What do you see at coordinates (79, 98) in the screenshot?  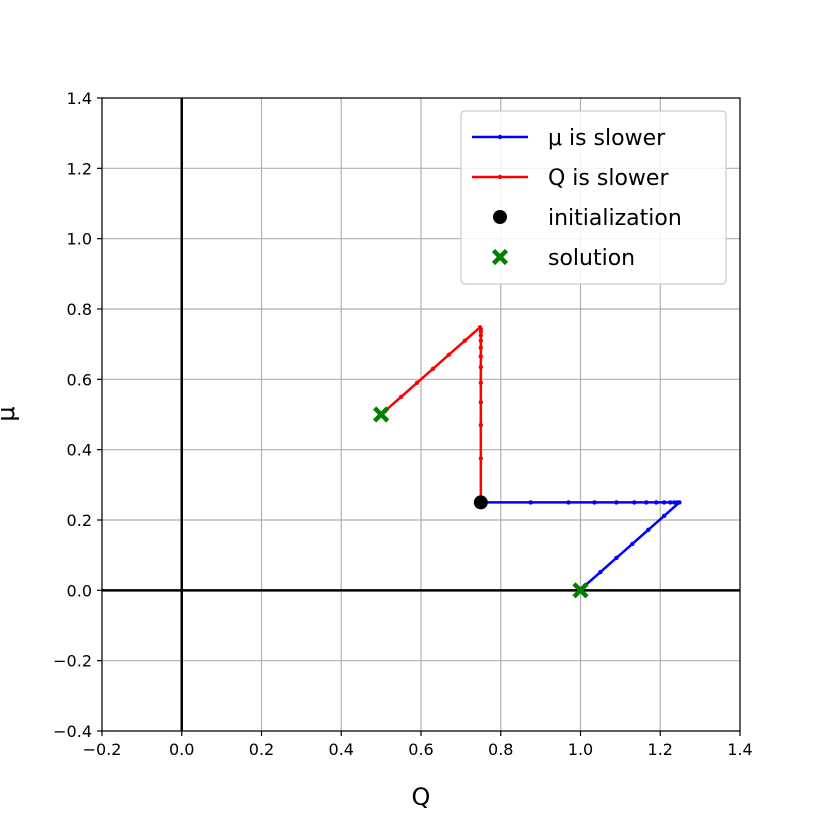 I see `y-tick-label: 1.4` at bounding box center [79, 98].